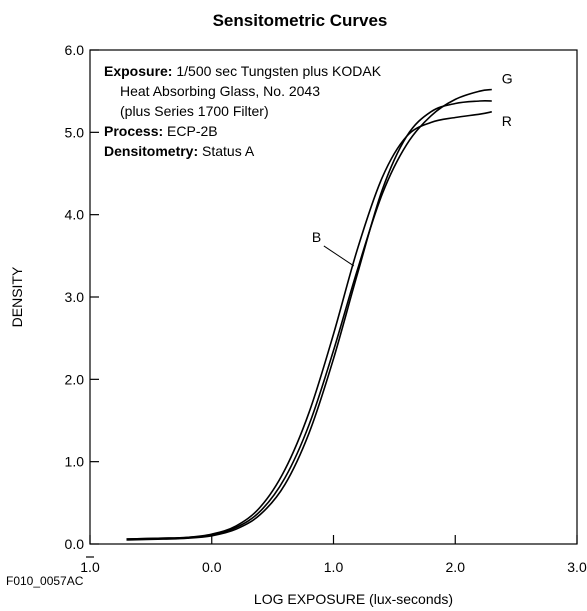 This screenshot has height=611, width=587. What do you see at coordinates (507, 79) in the screenshot?
I see `curve-label-g: G` at bounding box center [507, 79].